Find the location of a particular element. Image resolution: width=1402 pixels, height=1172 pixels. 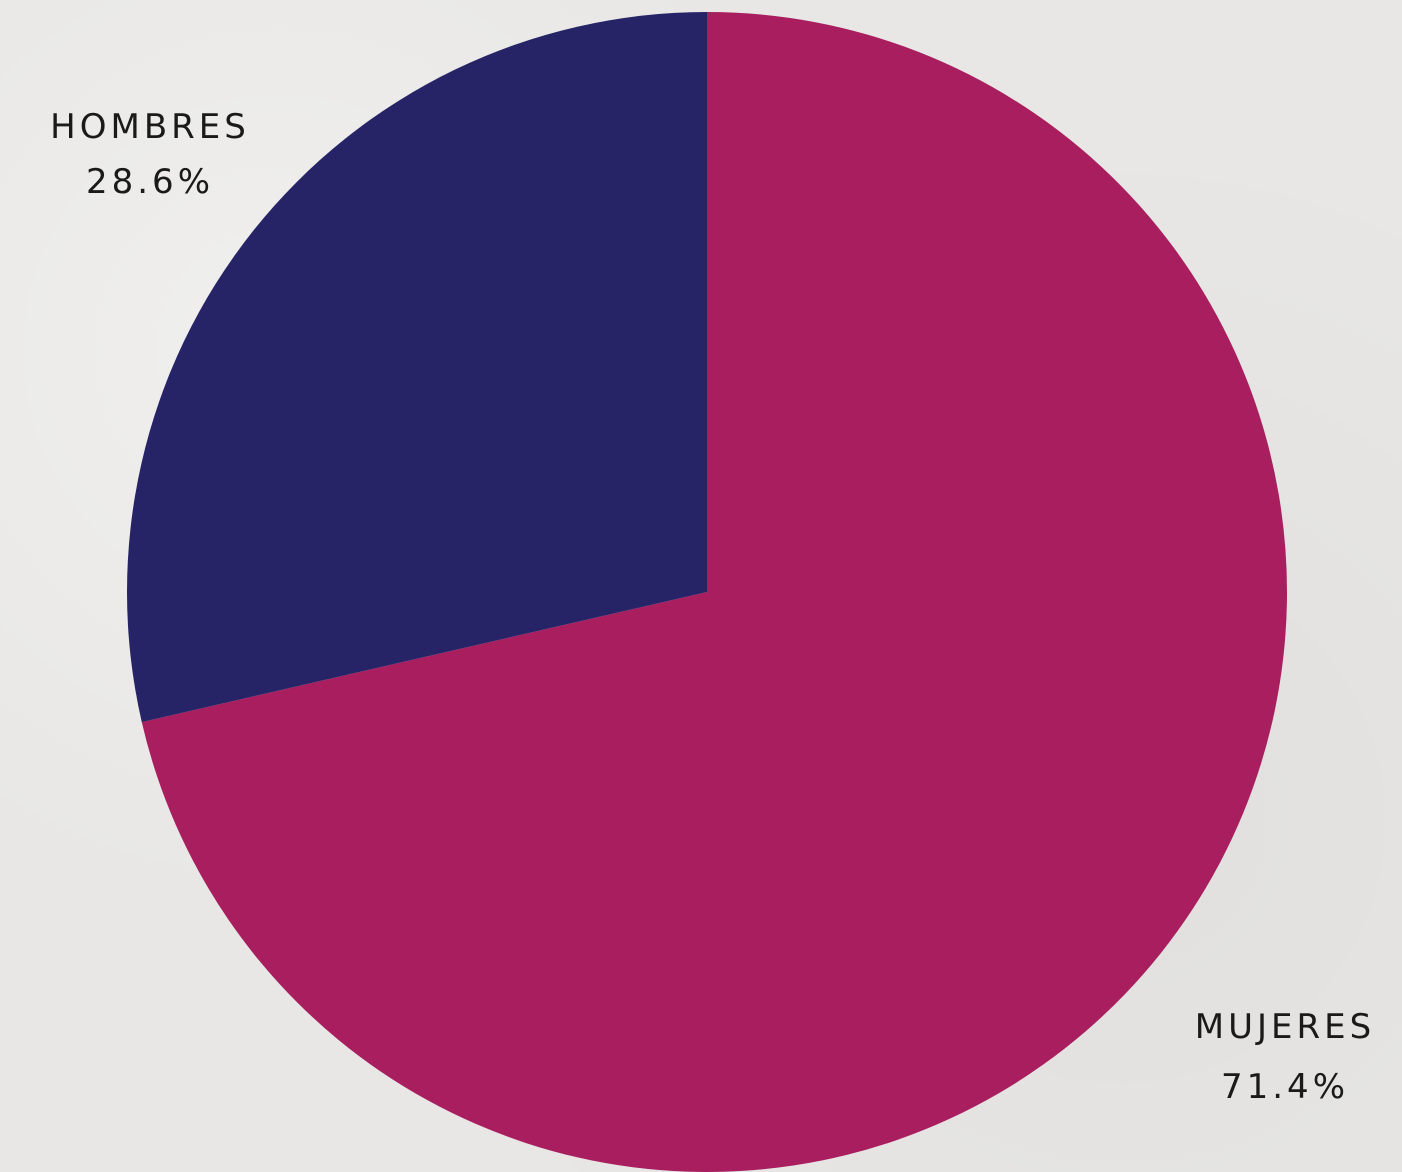

slice-value-hombres: 28.6% is located at coordinates (150, 182).